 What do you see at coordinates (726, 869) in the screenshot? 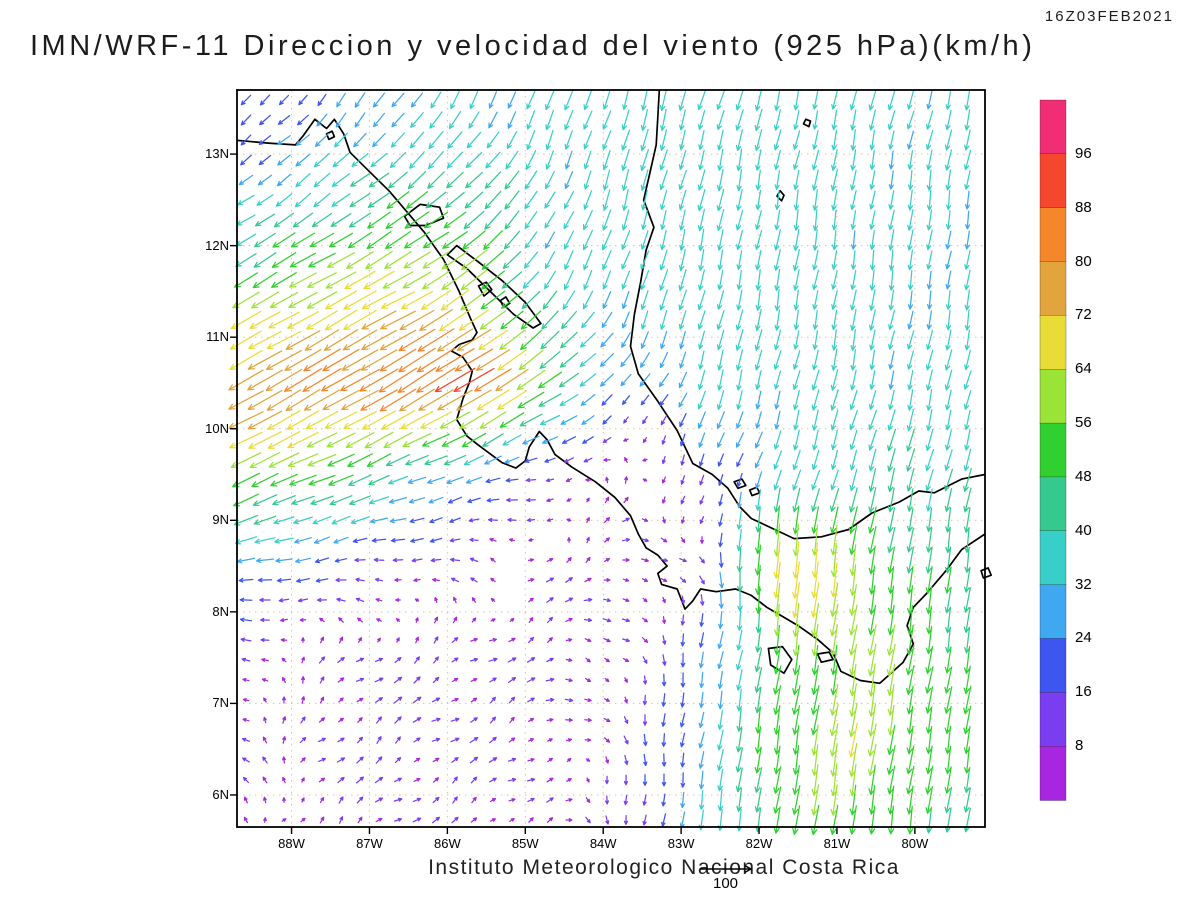
I see `reference-vector` at bounding box center [726, 869].